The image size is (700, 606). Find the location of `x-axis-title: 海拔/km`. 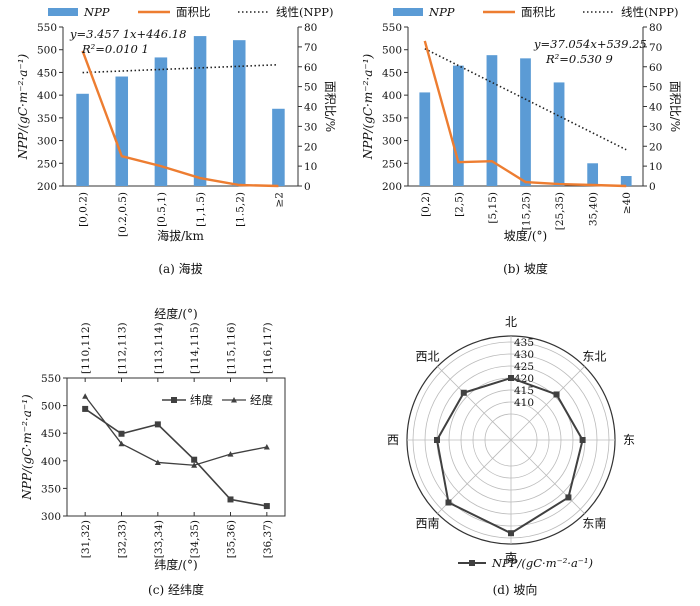

x-axis-title: 海拔/km is located at coordinates (180, 235).